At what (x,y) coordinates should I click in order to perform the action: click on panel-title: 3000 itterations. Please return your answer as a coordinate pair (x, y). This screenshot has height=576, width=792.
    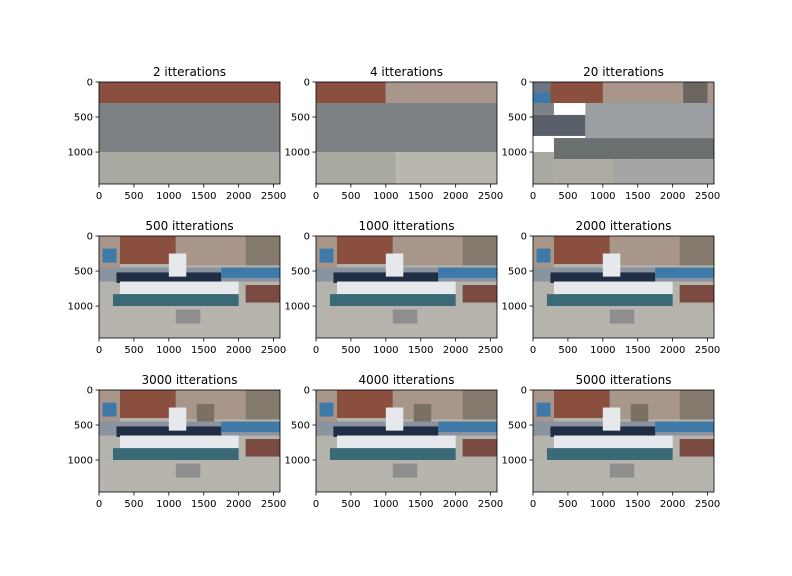
    Looking at the image, I should click on (189, 380).